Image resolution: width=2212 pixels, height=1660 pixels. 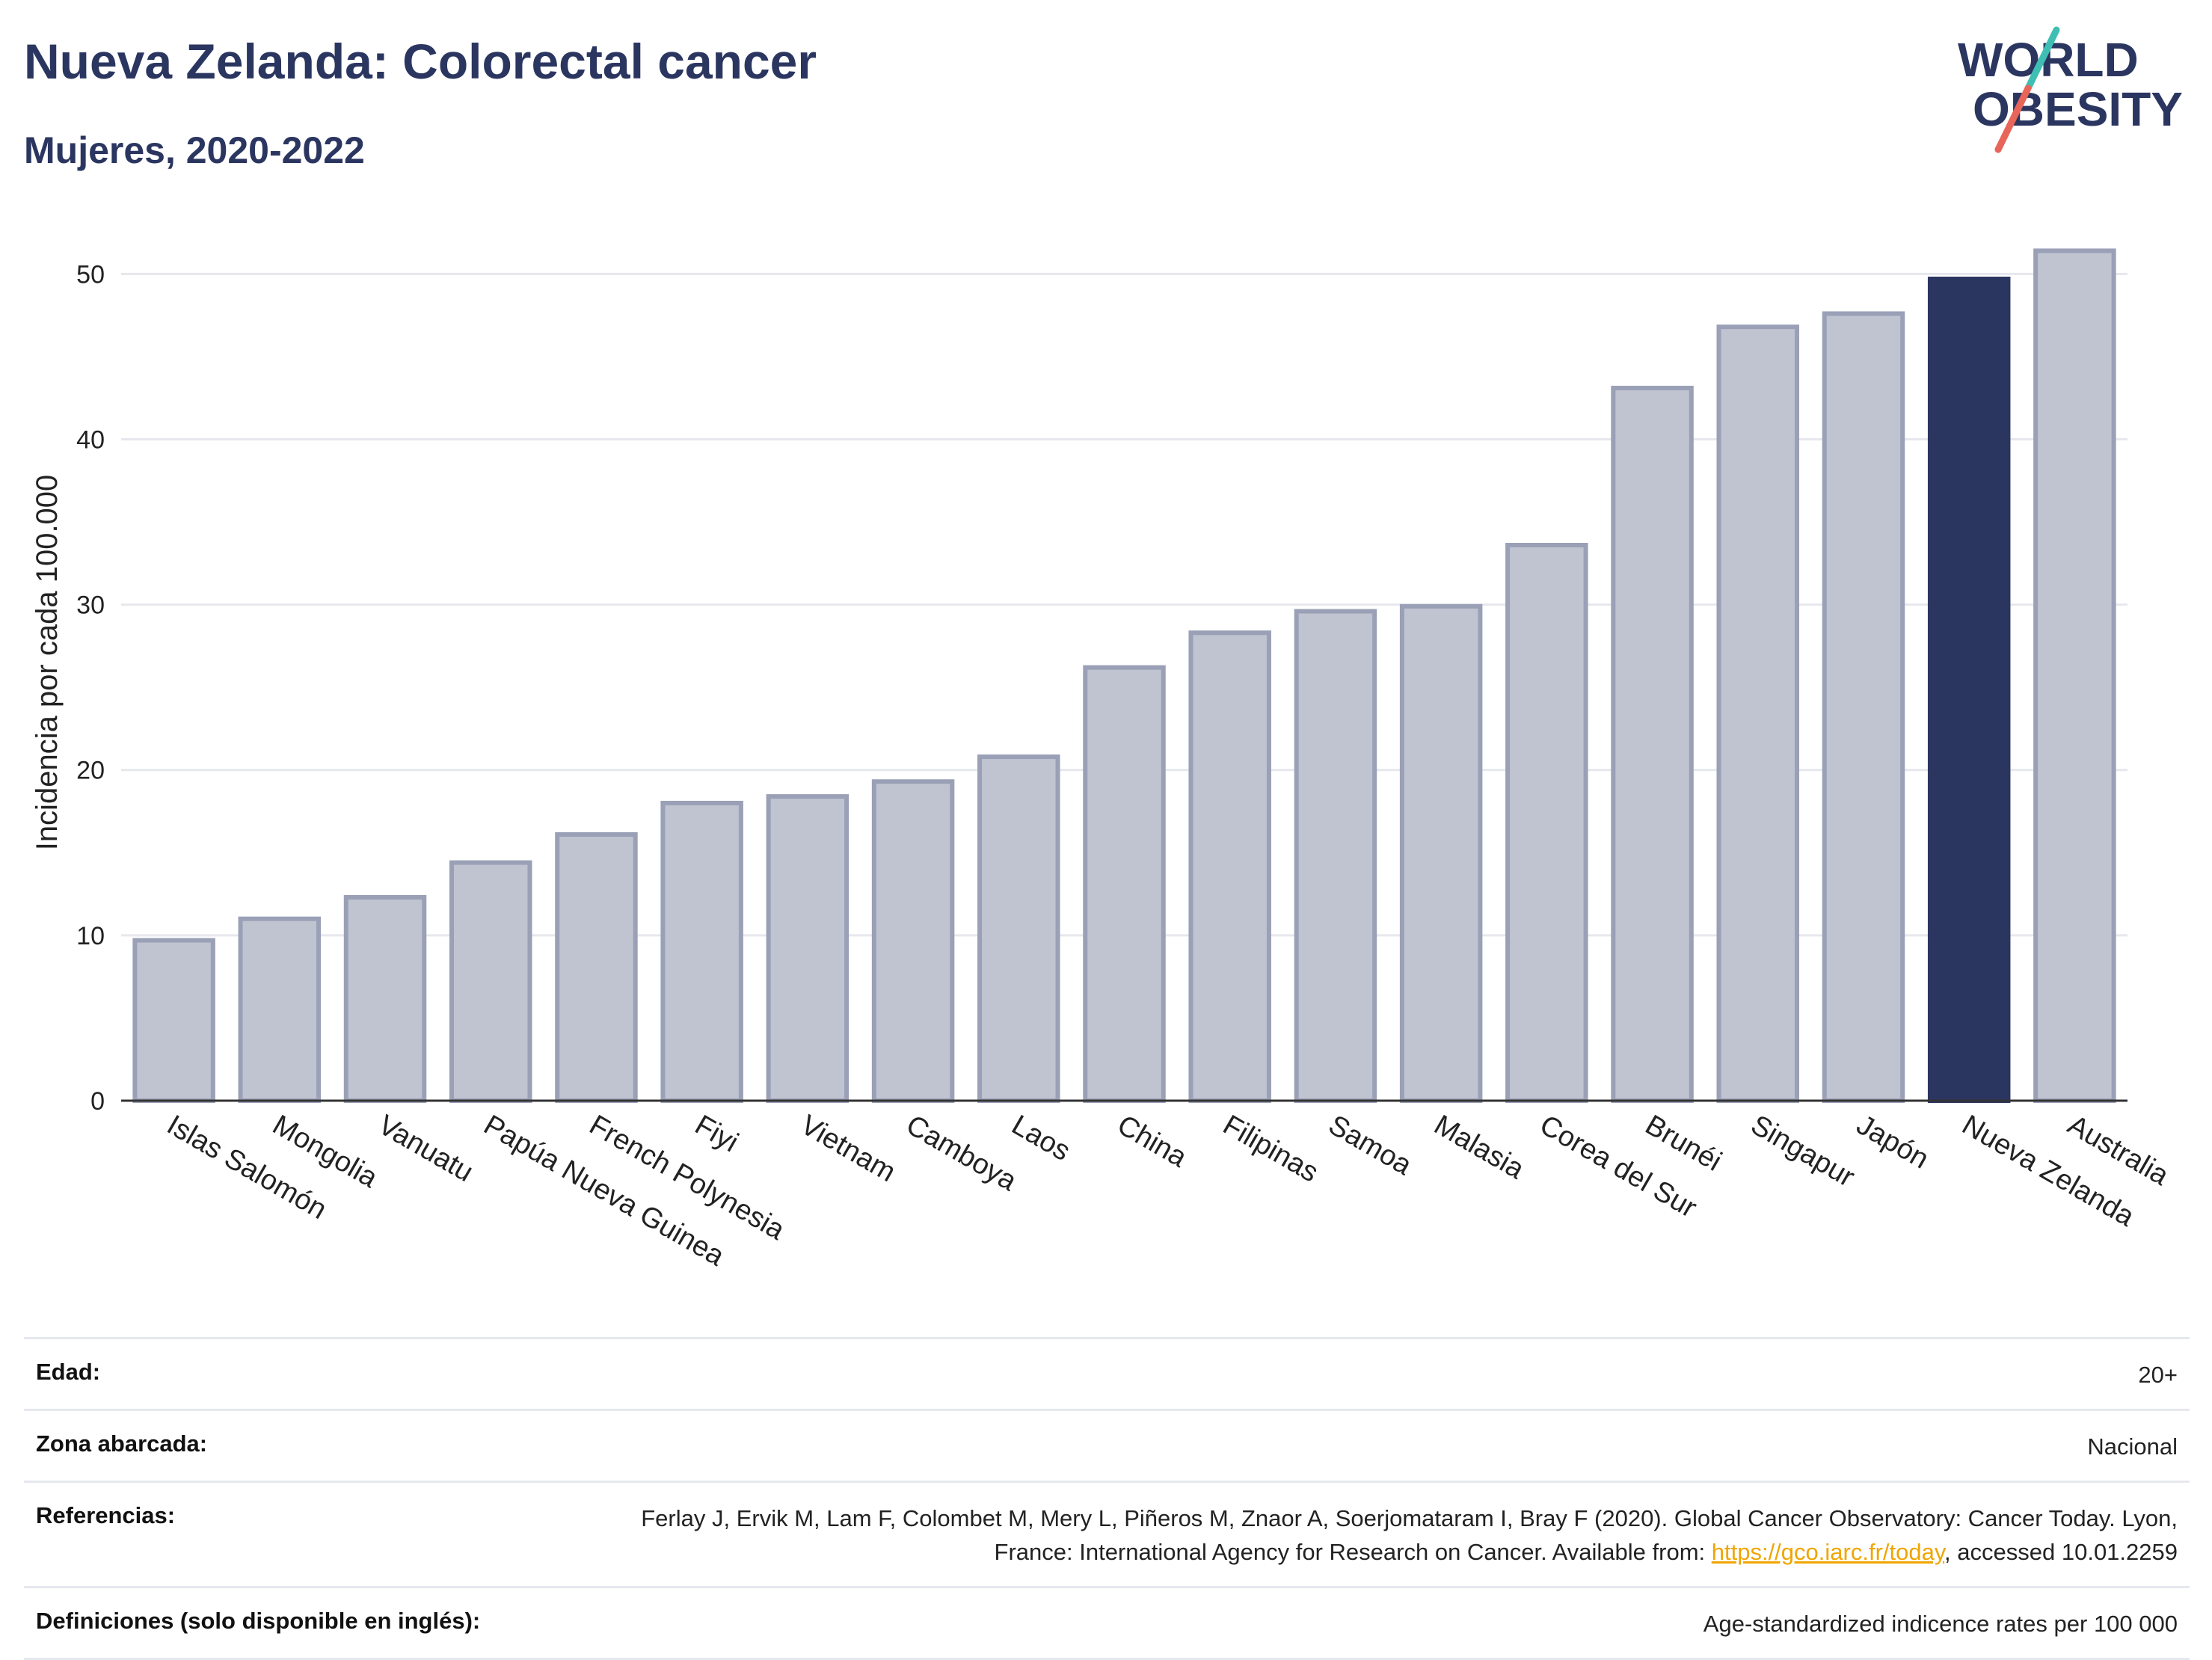 What do you see at coordinates (1107, 1373) in the screenshot?
I see `meta-row-age: Edad: 20+` at bounding box center [1107, 1373].